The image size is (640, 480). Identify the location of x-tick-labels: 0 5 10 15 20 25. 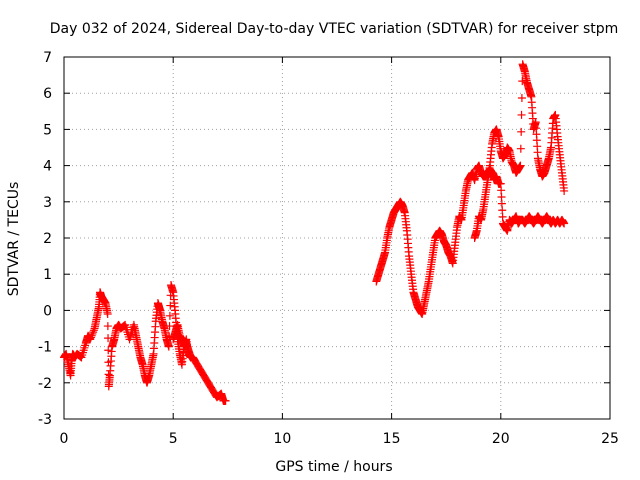
(339, 439).